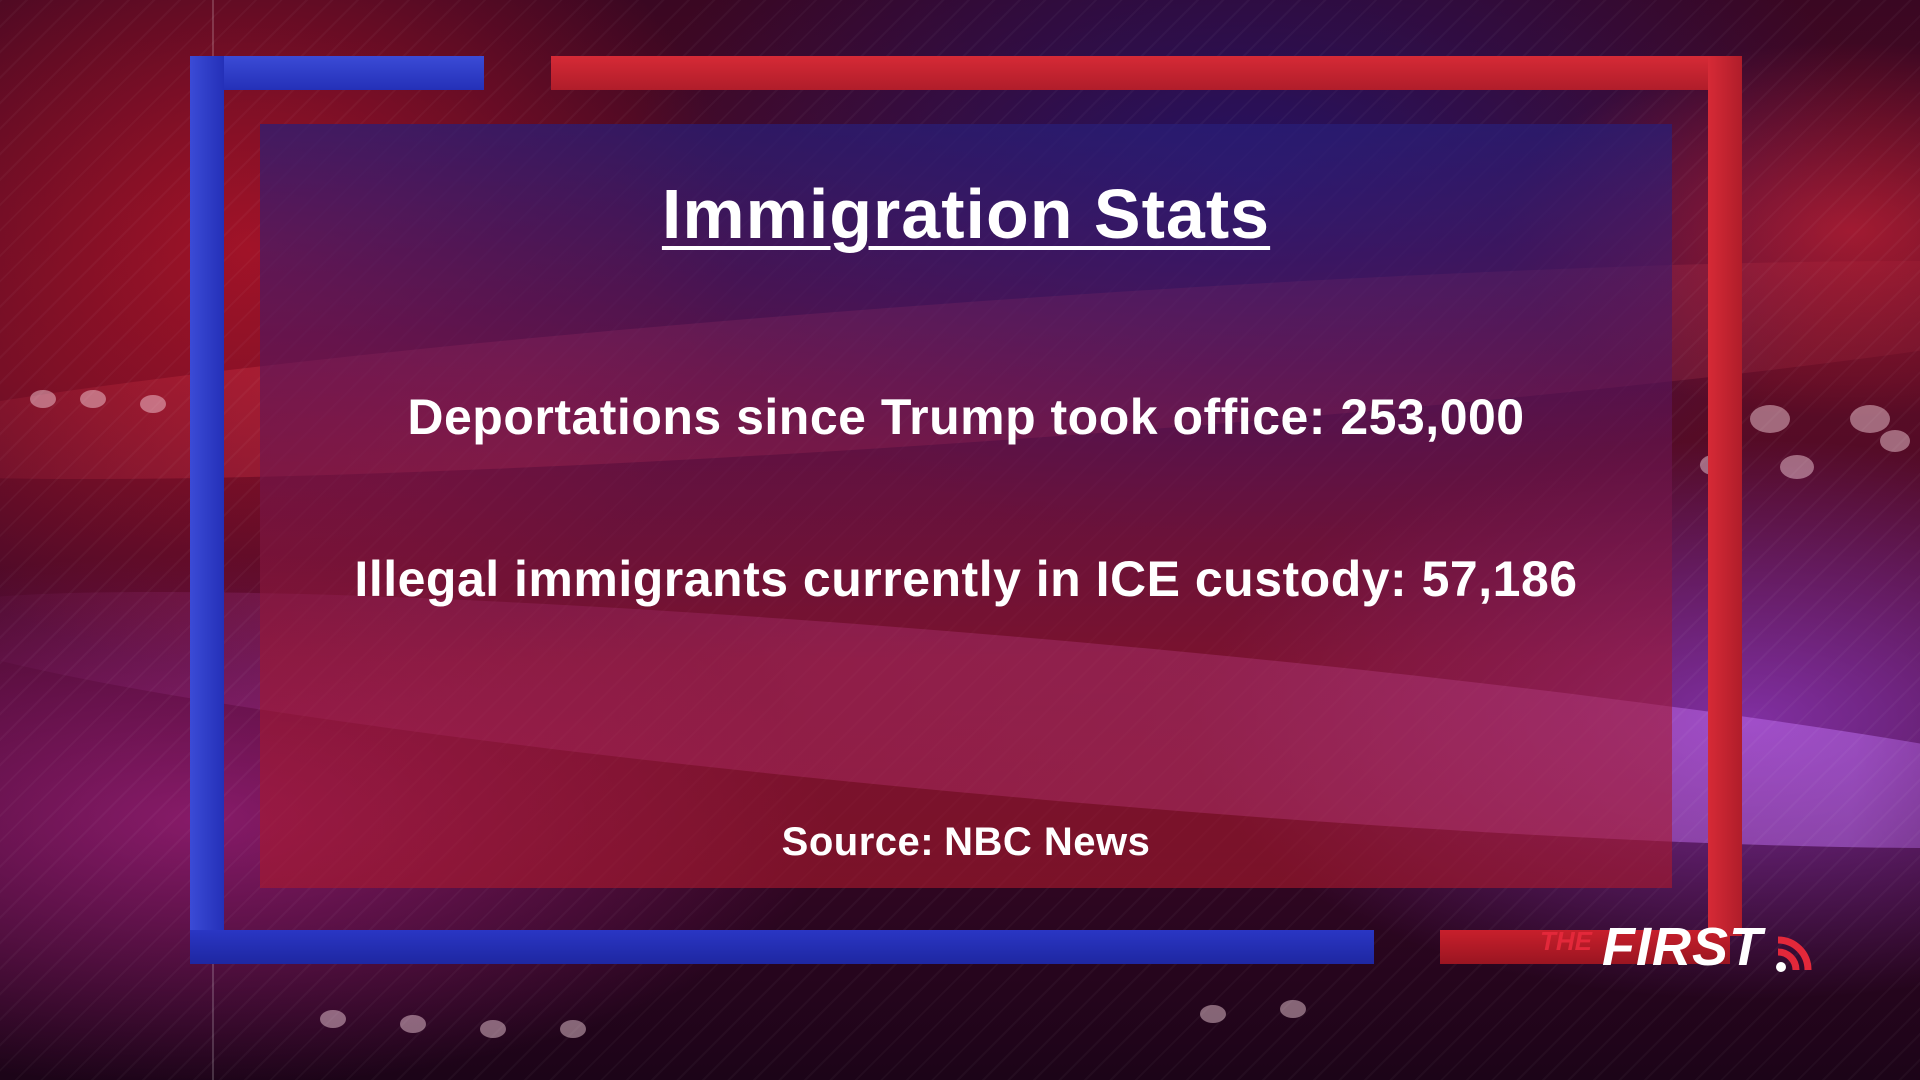 The width and height of the screenshot is (1920, 1080). I want to click on frame-bar-red-top, so click(1146, 73).